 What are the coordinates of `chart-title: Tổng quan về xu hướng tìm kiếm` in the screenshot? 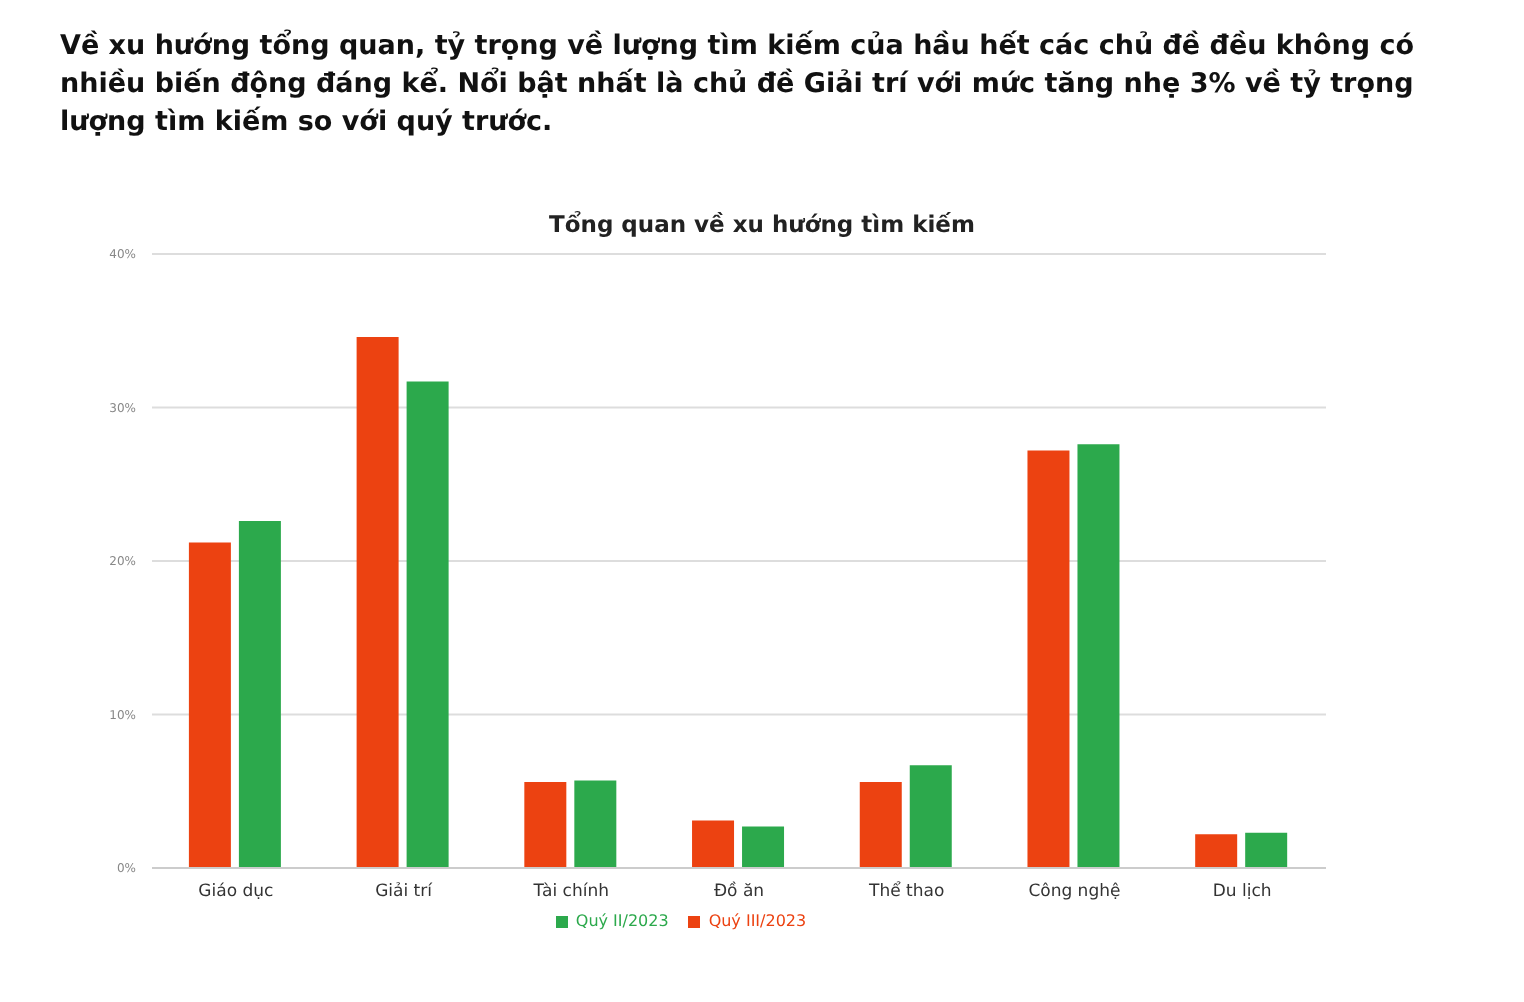 It's located at (762, 224).